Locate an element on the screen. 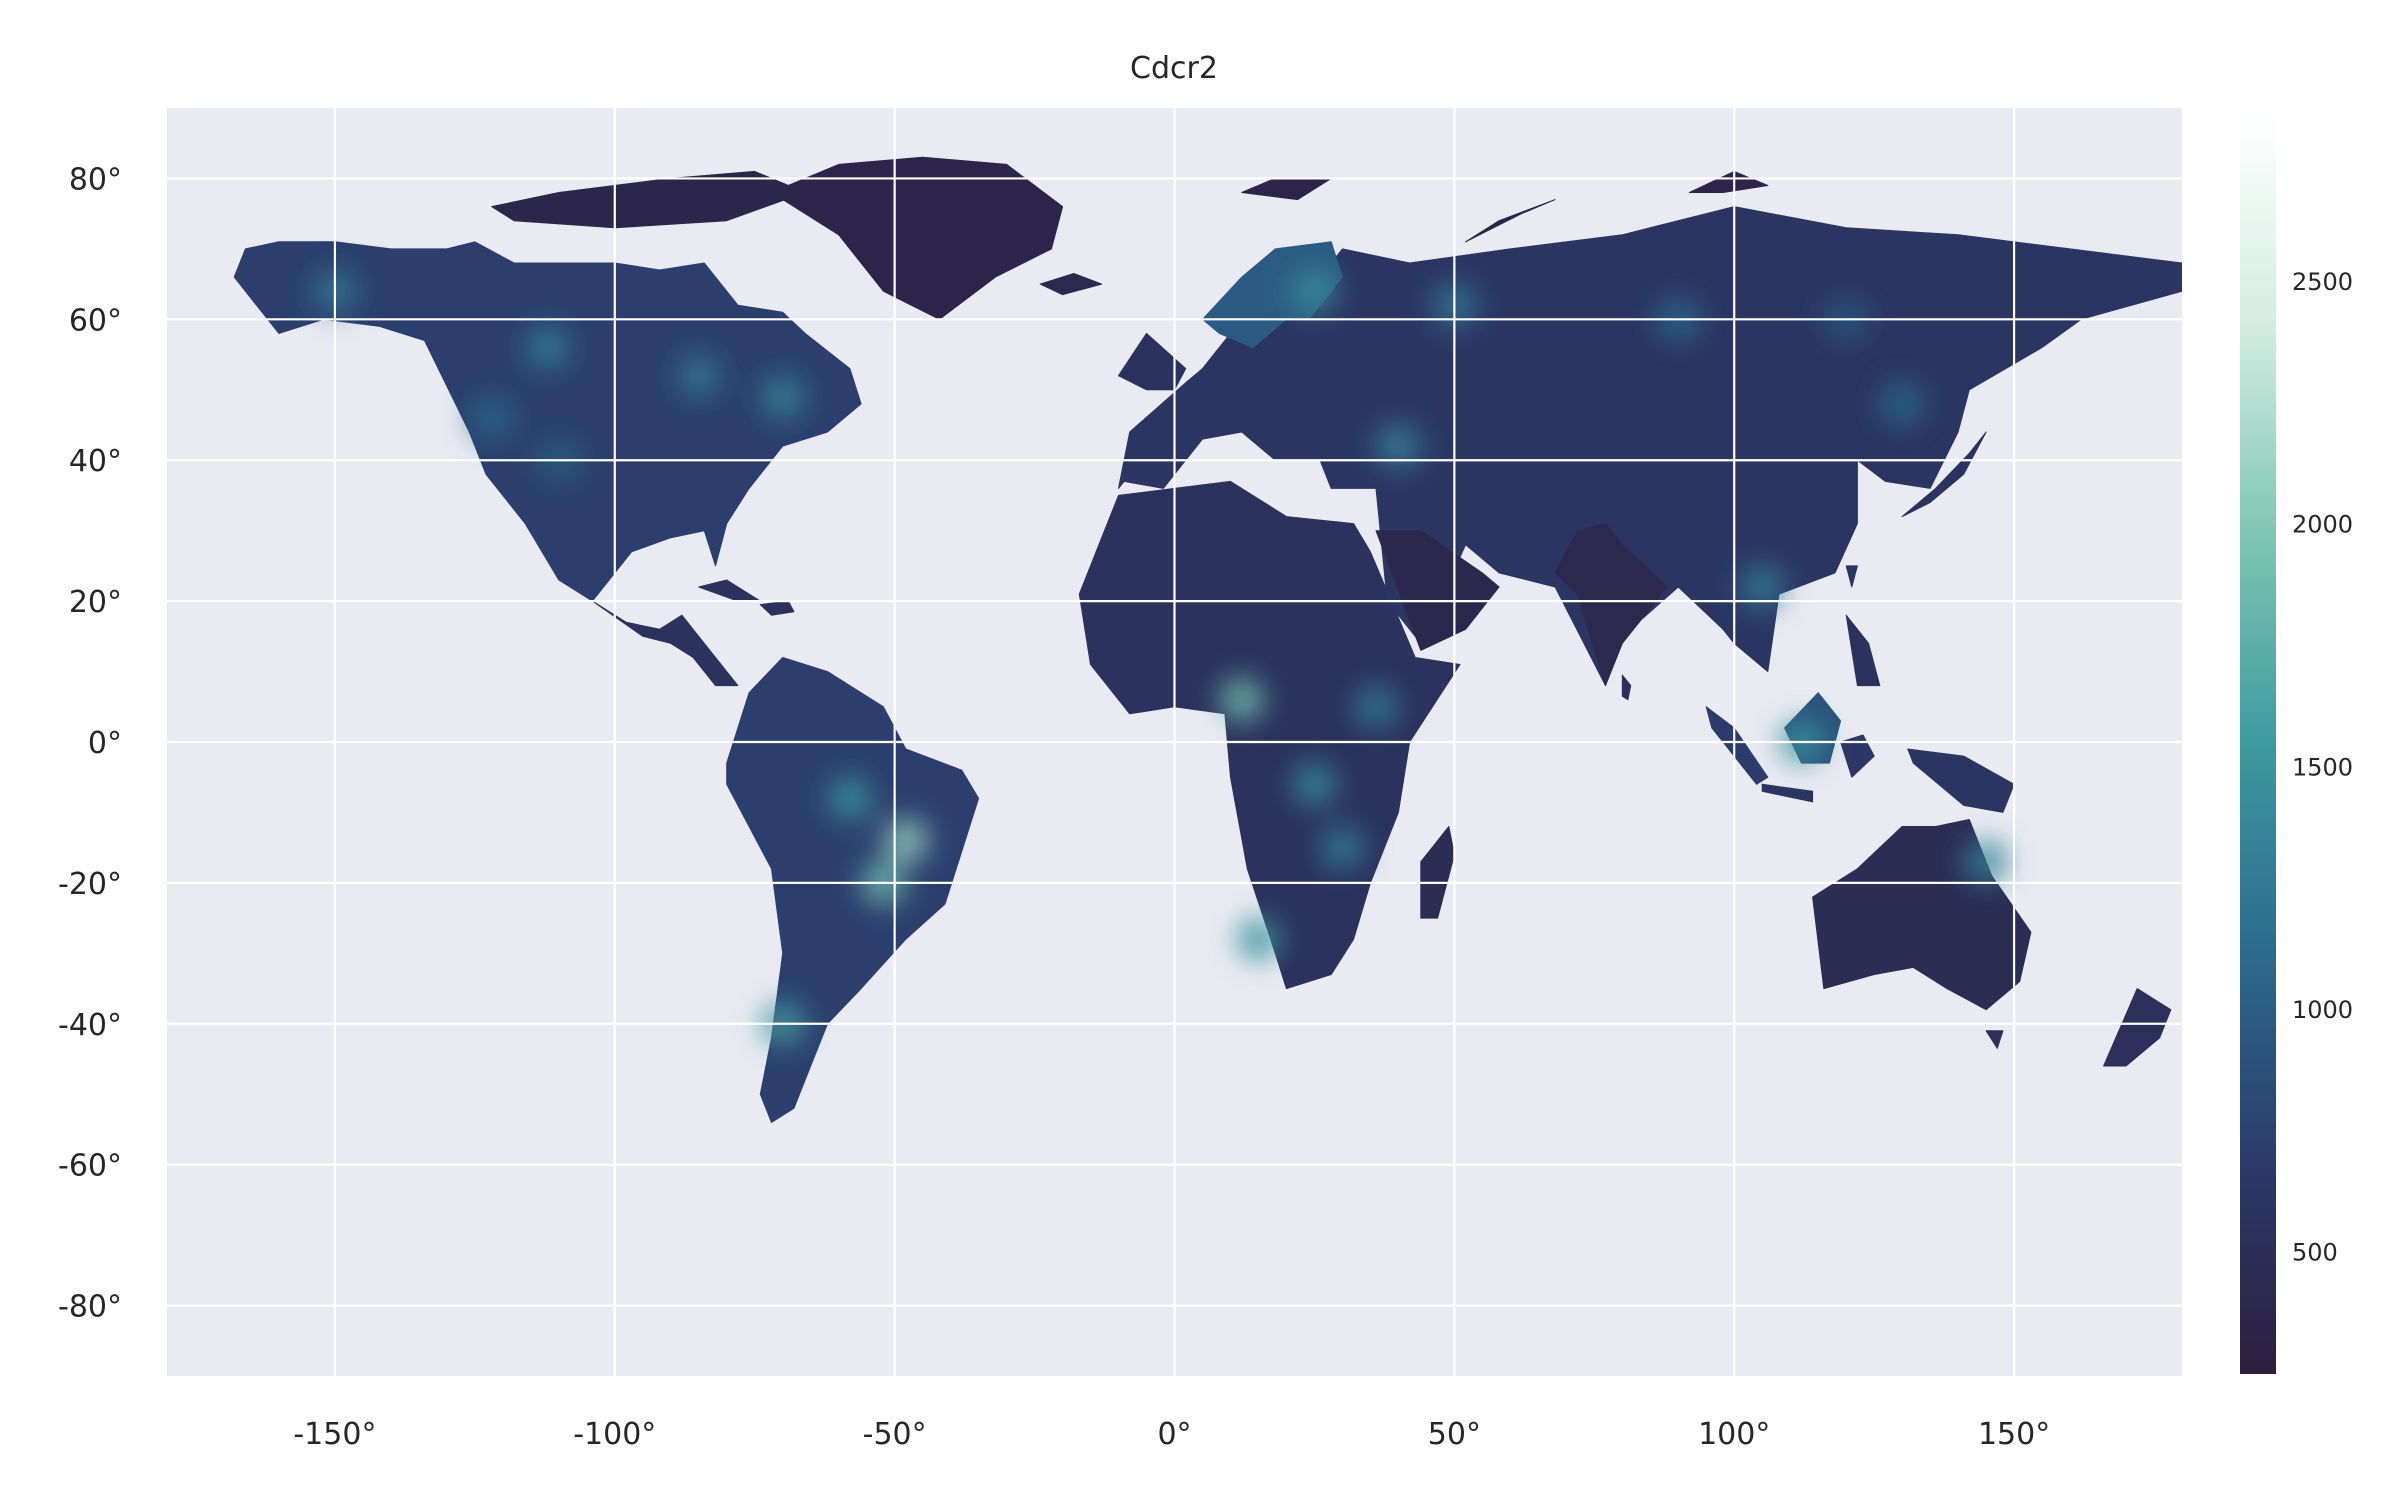 This screenshot has height=1500, width=2400. y-tick-label: -20° is located at coordinates (90, 884).